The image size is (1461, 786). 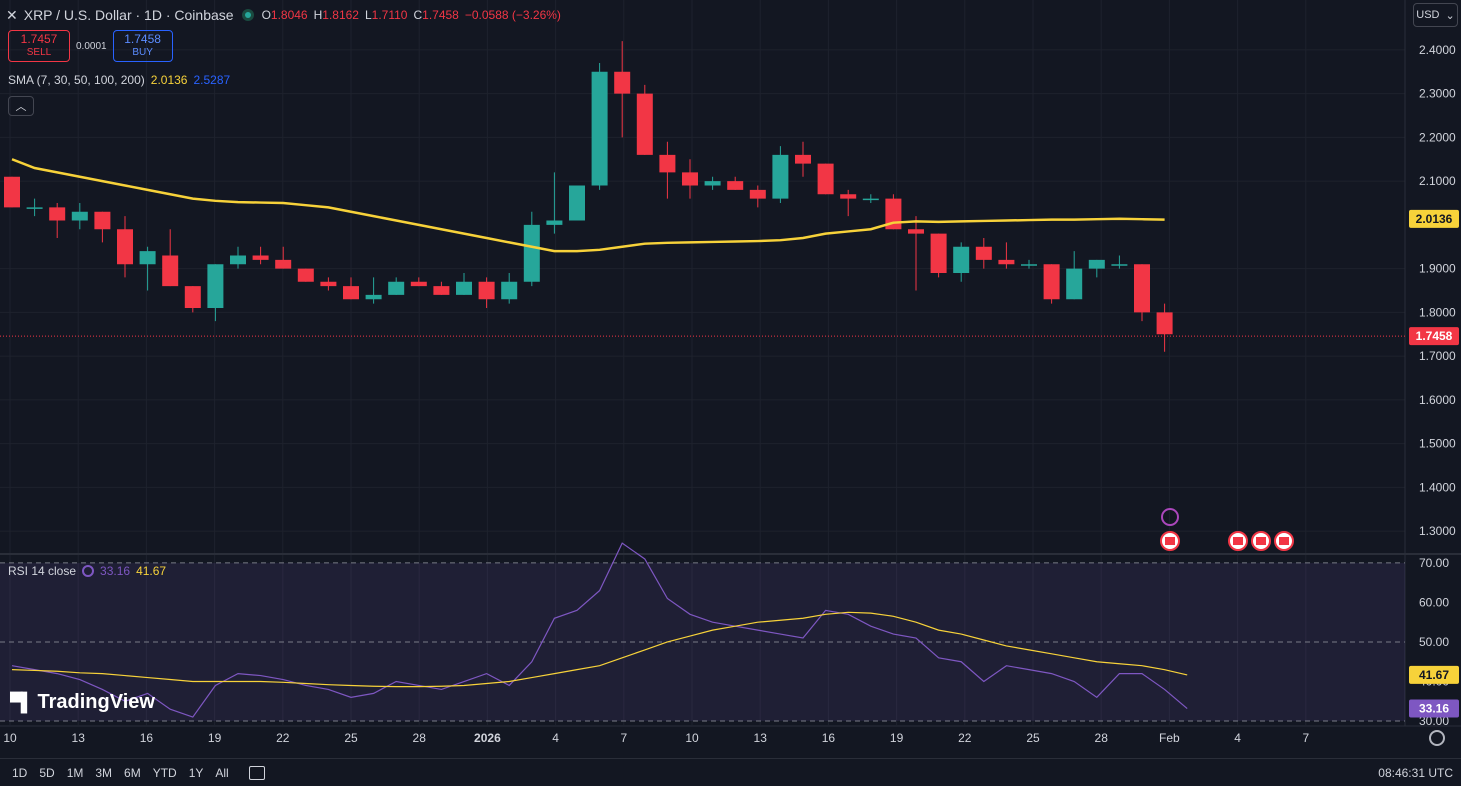 I want to click on buy-price: 1.7458, so click(x=142, y=39).